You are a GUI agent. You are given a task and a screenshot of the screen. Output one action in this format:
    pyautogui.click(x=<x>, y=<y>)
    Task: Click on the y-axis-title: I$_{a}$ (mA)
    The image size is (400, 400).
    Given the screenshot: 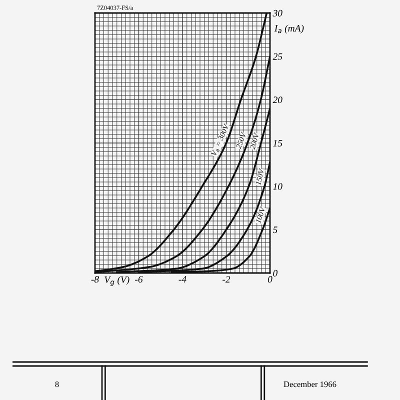 What is the action you would take?
    pyautogui.click(x=289, y=29)
    